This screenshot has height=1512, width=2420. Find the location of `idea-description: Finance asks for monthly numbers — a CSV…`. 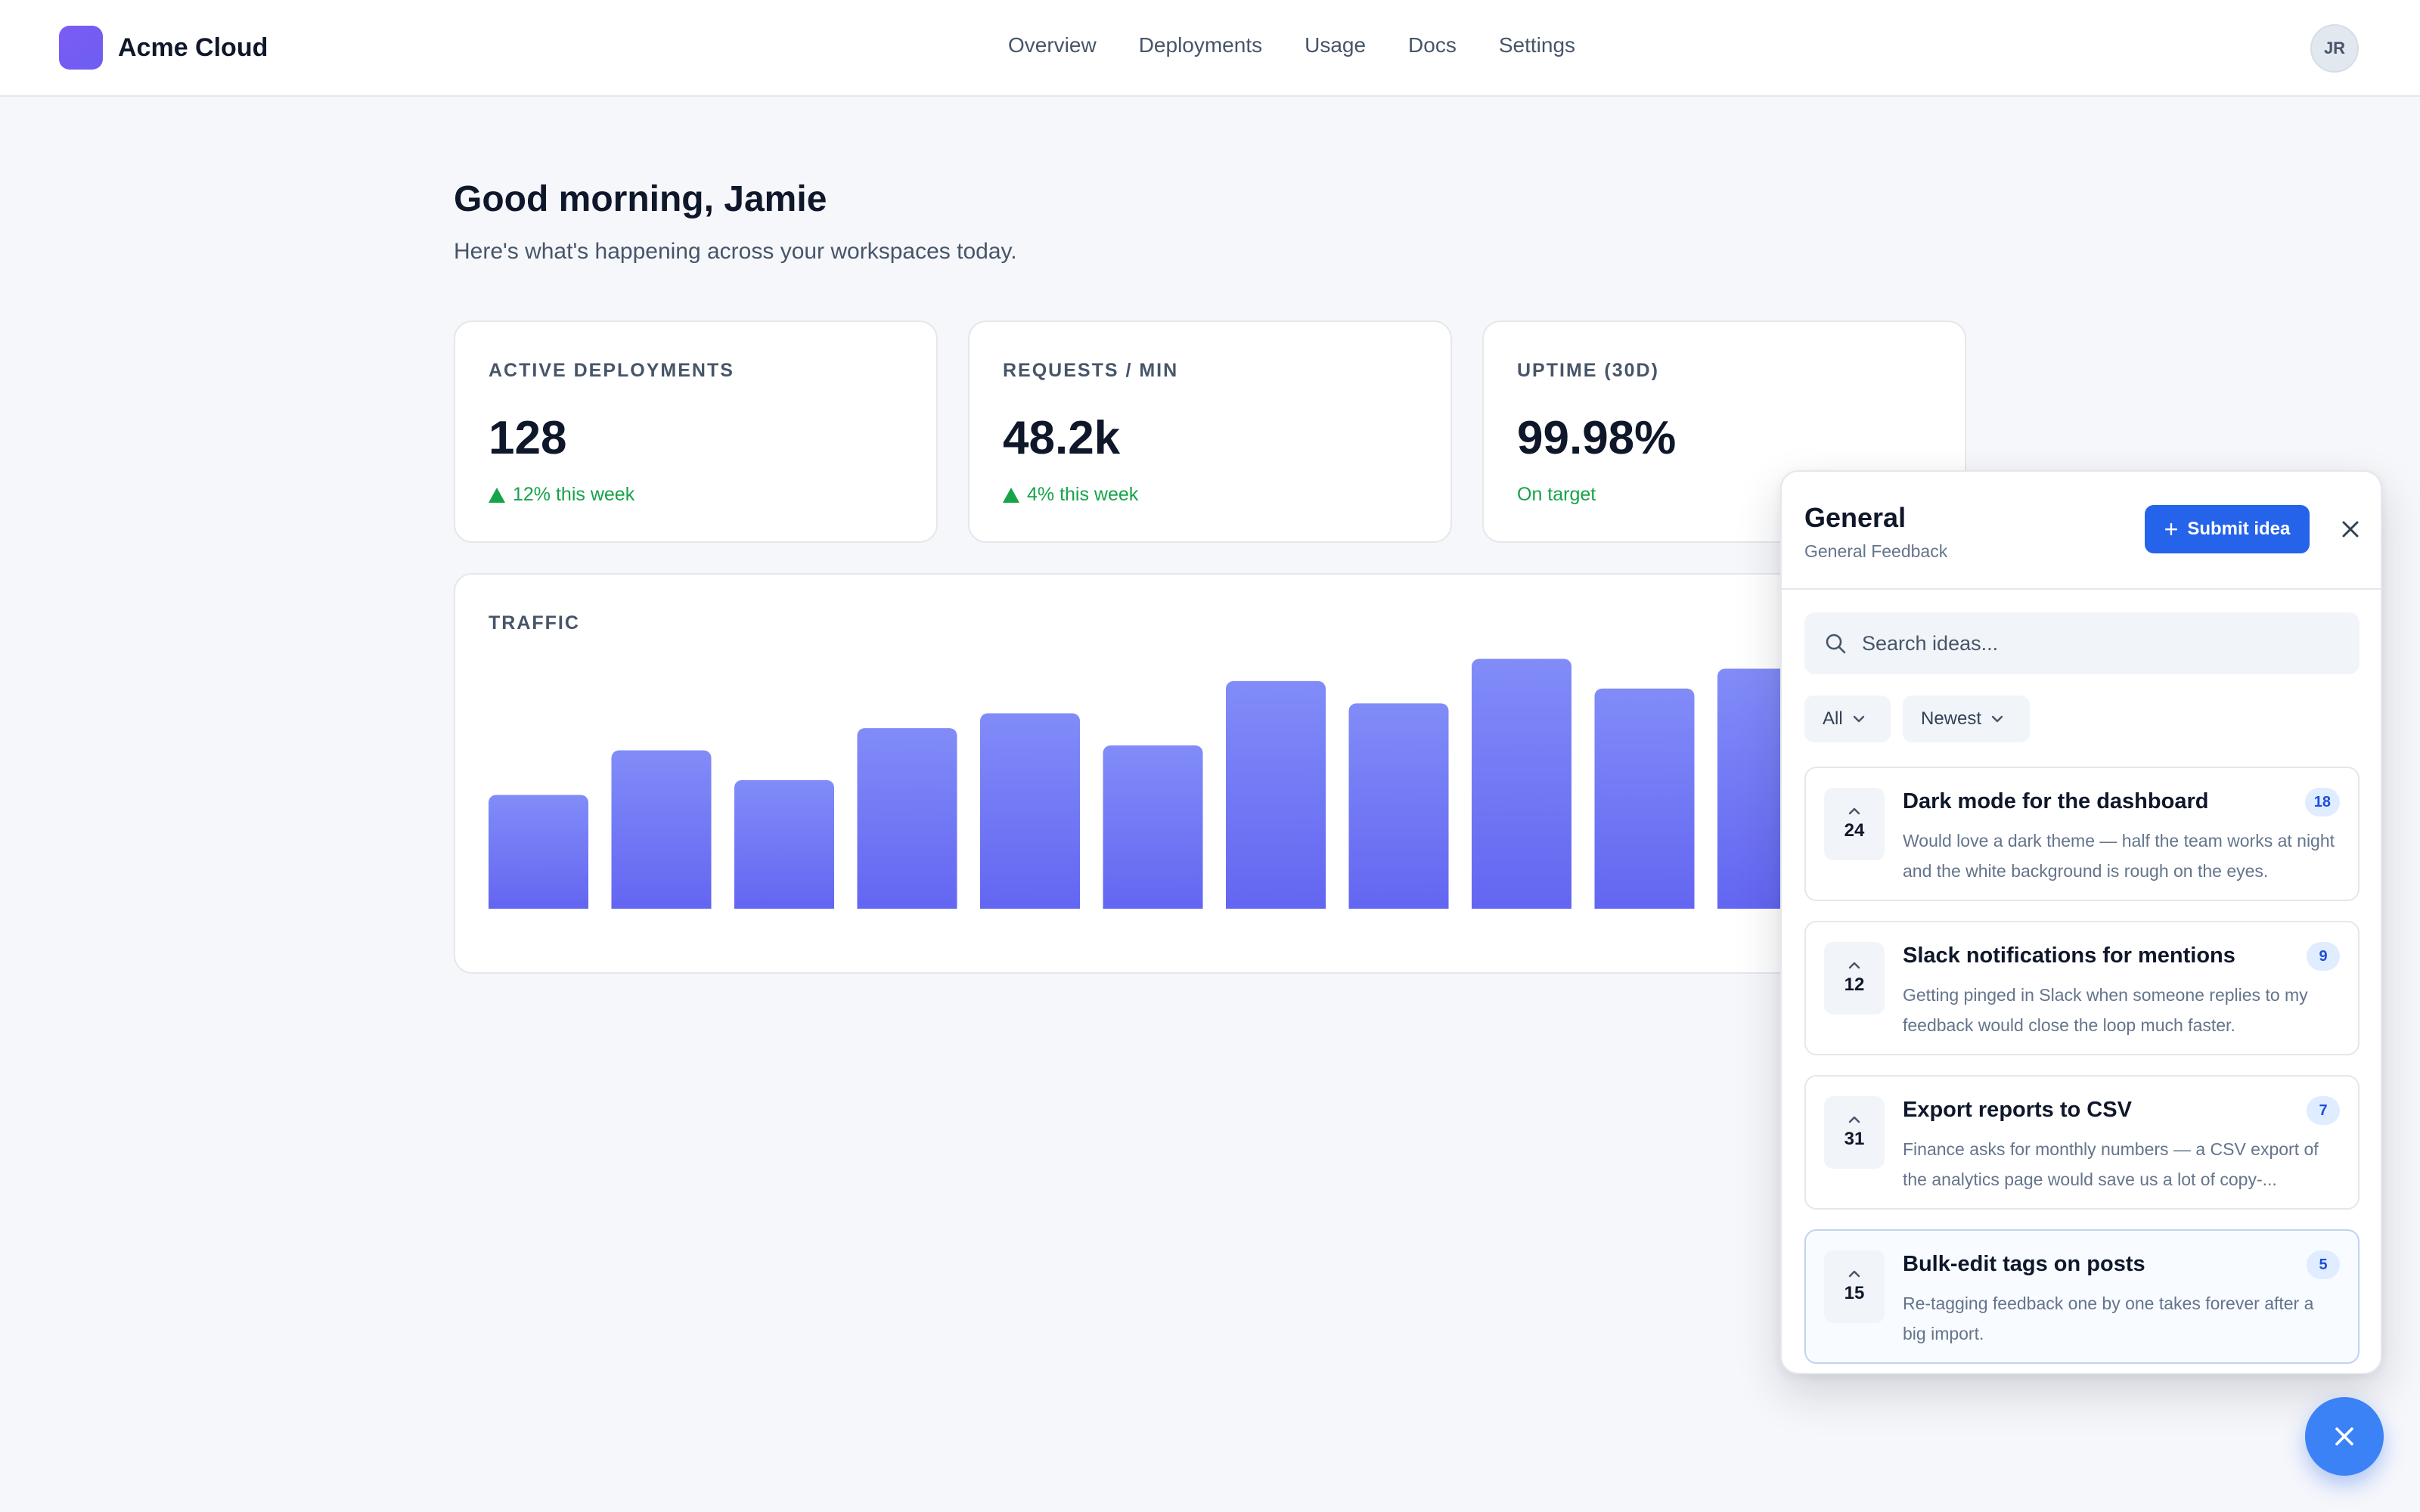

idea-description: Finance asks for monthly numbers — a CSV… is located at coordinates (2111, 1164).